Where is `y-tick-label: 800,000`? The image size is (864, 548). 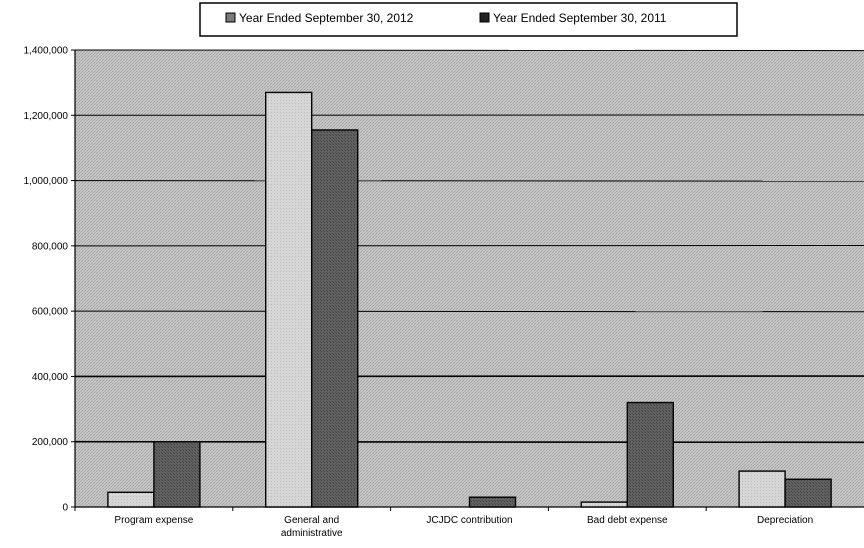 y-tick-label: 800,000 is located at coordinates (50, 246).